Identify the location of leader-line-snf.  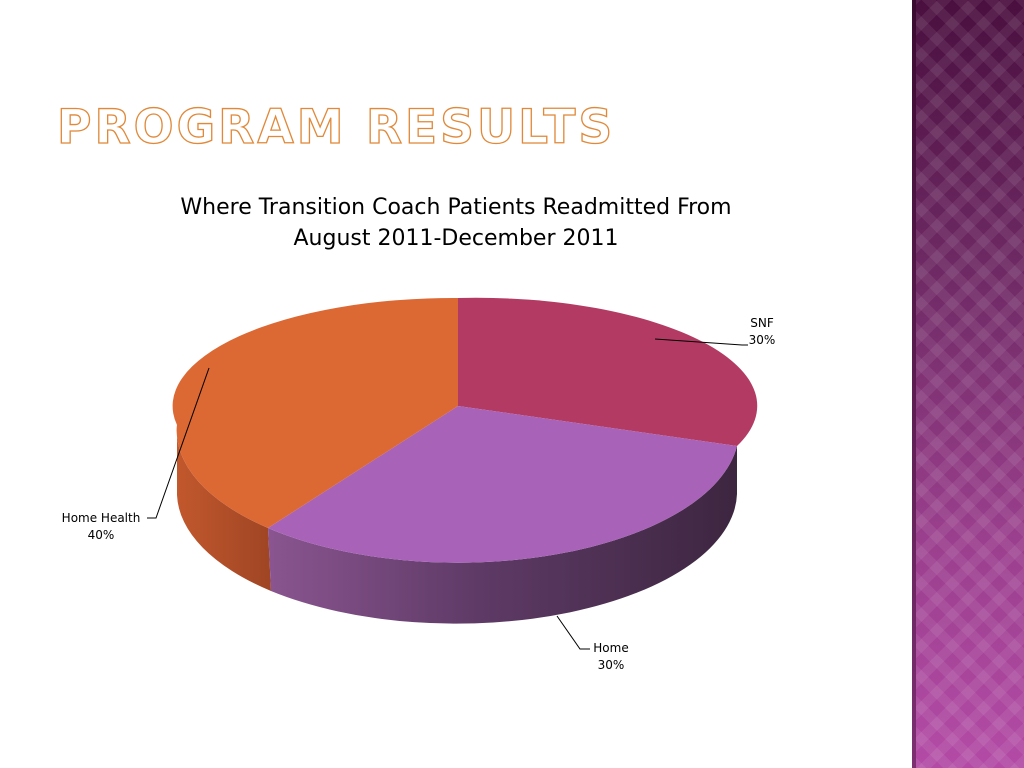
(701, 342).